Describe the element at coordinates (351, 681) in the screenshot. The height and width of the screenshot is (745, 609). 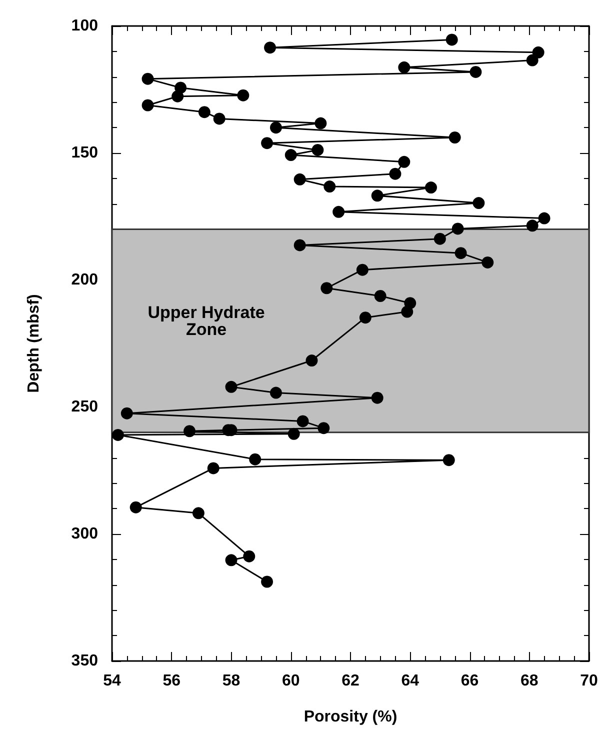
I see `x-tick-label: 62` at that location.